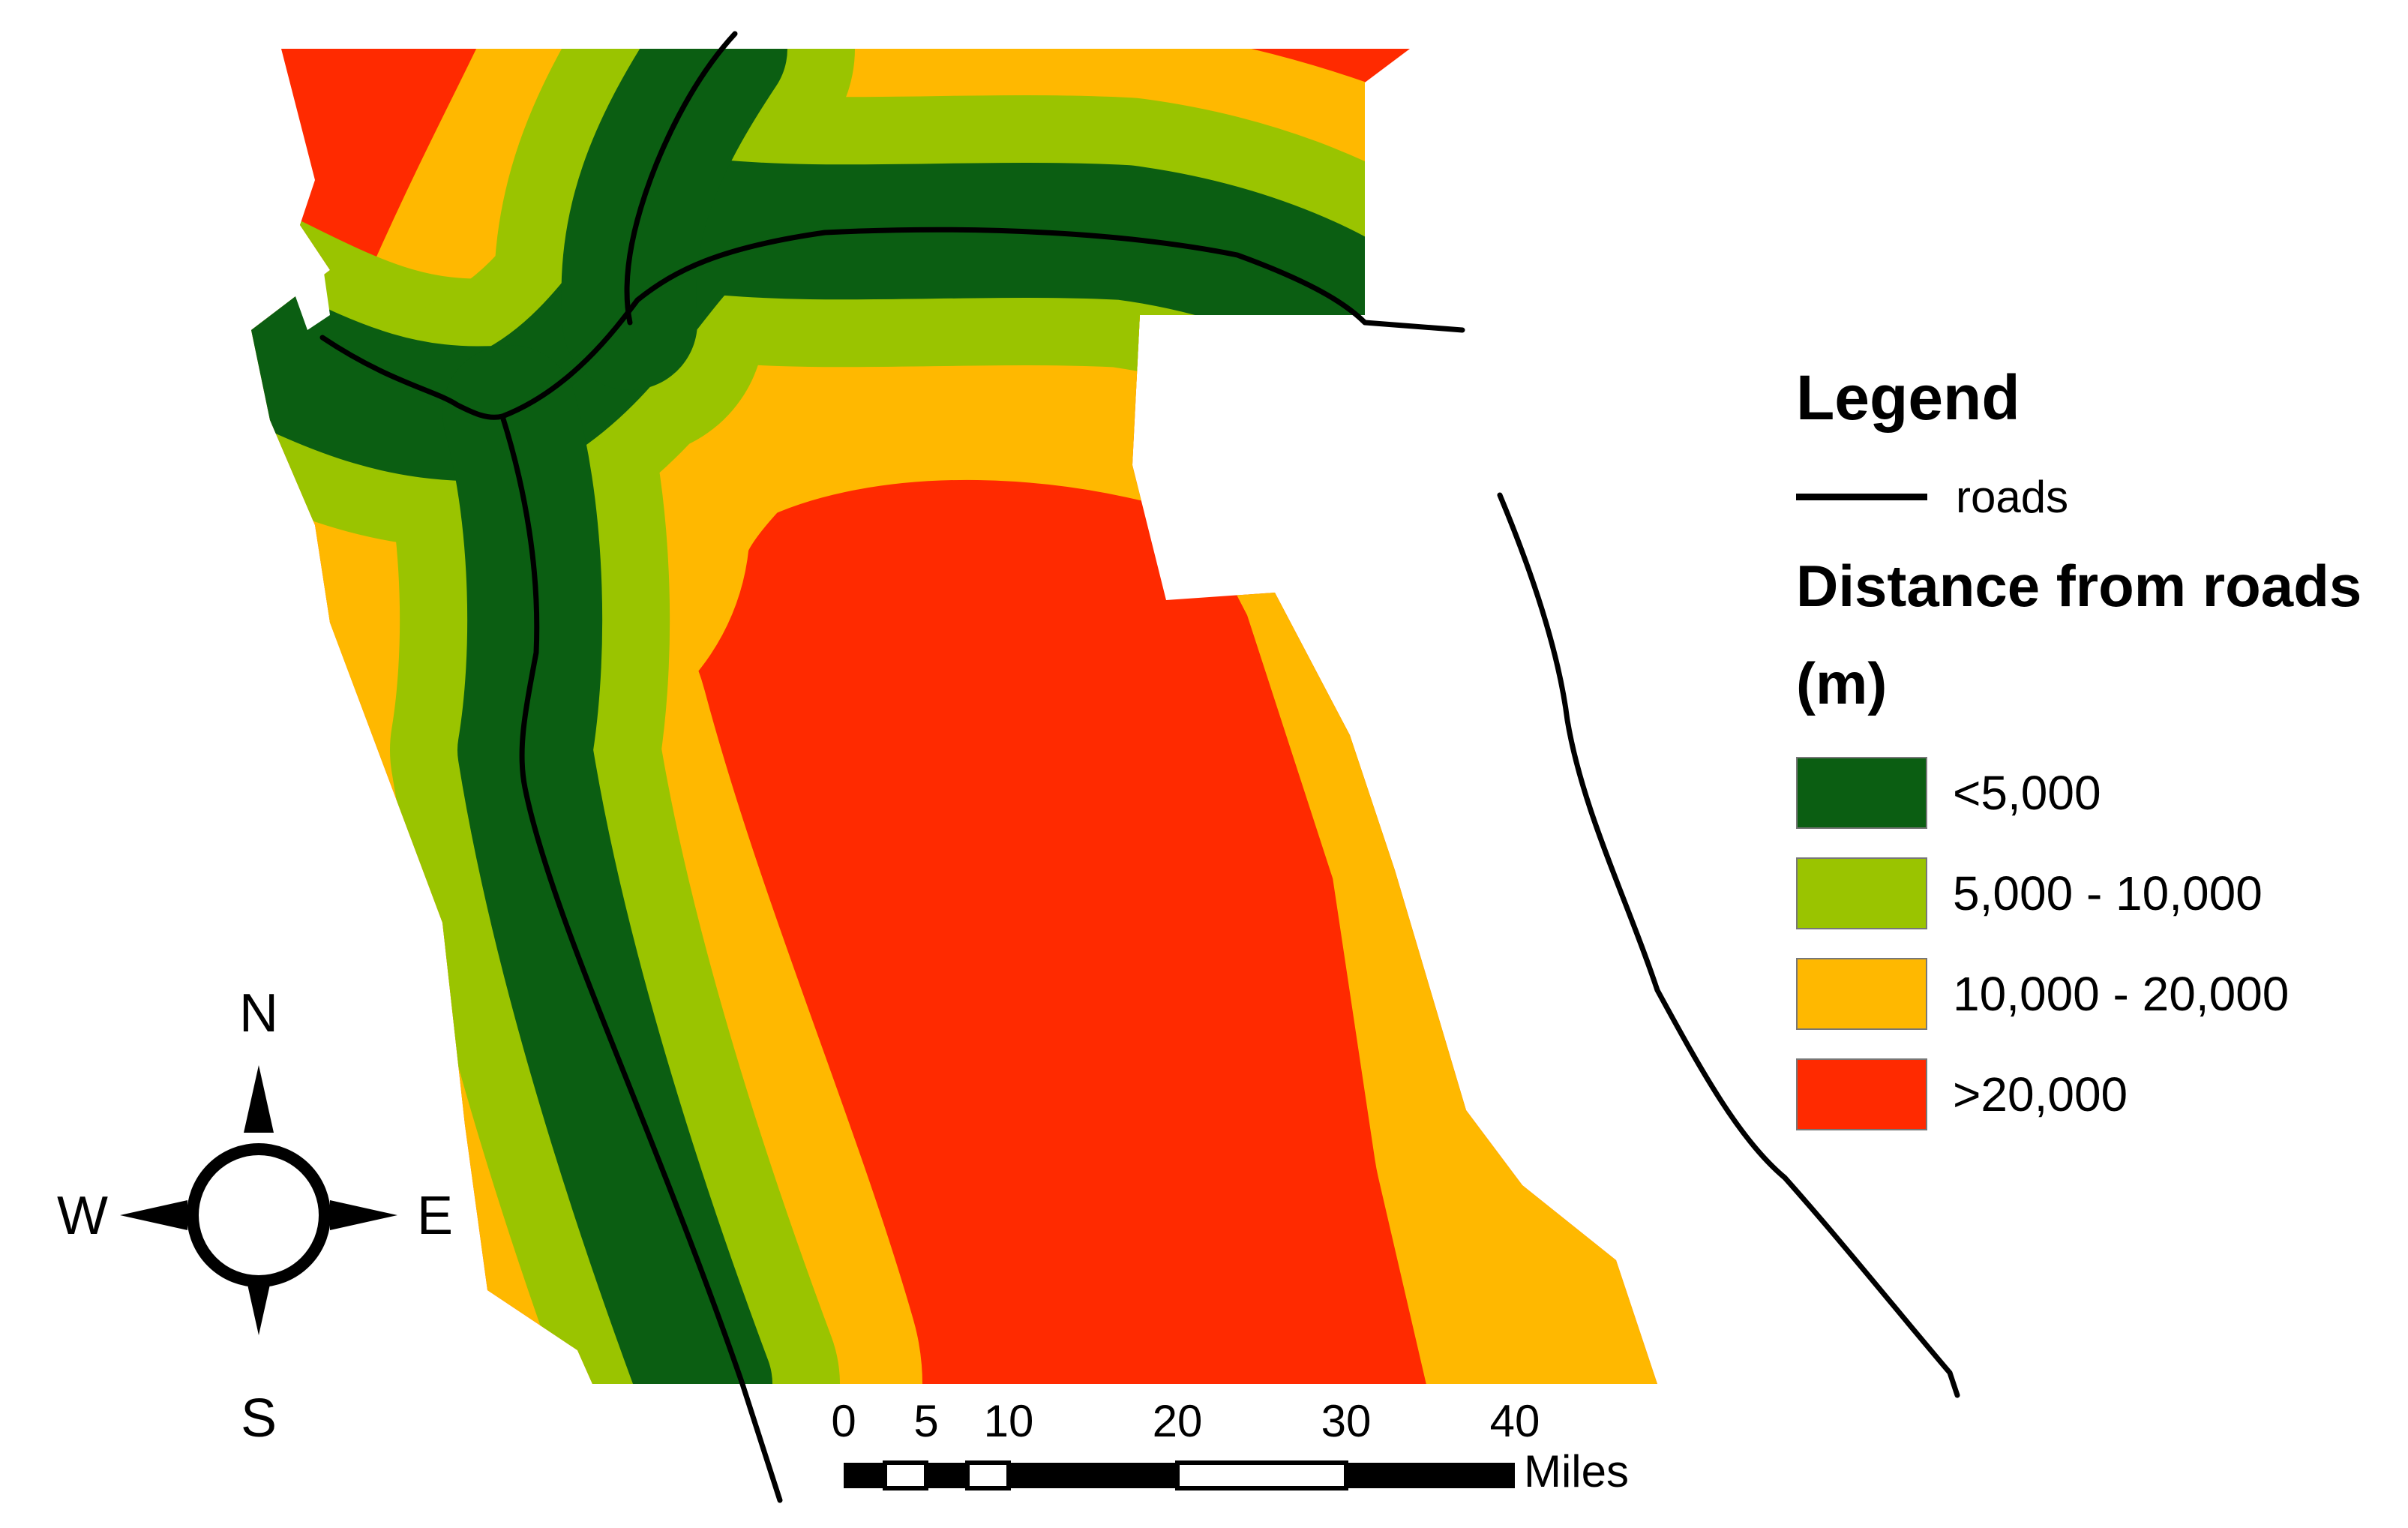 Image resolution: width=2408 pixels, height=1528 pixels. I want to click on road-south-trunk, so click(641, 958).